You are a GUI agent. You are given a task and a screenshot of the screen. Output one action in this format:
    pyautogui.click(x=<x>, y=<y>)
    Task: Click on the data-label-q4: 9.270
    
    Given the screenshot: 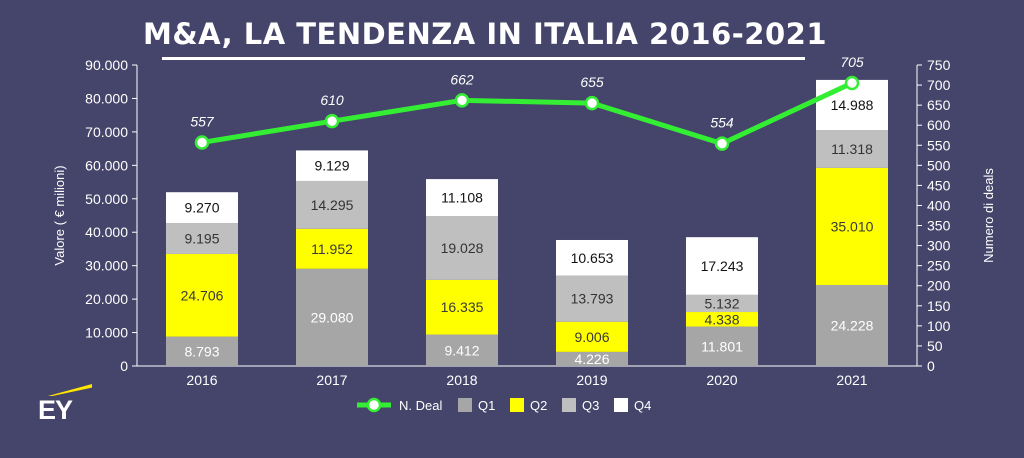 What is the action you would take?
    pyautogui.click(x=201, y=208)
    